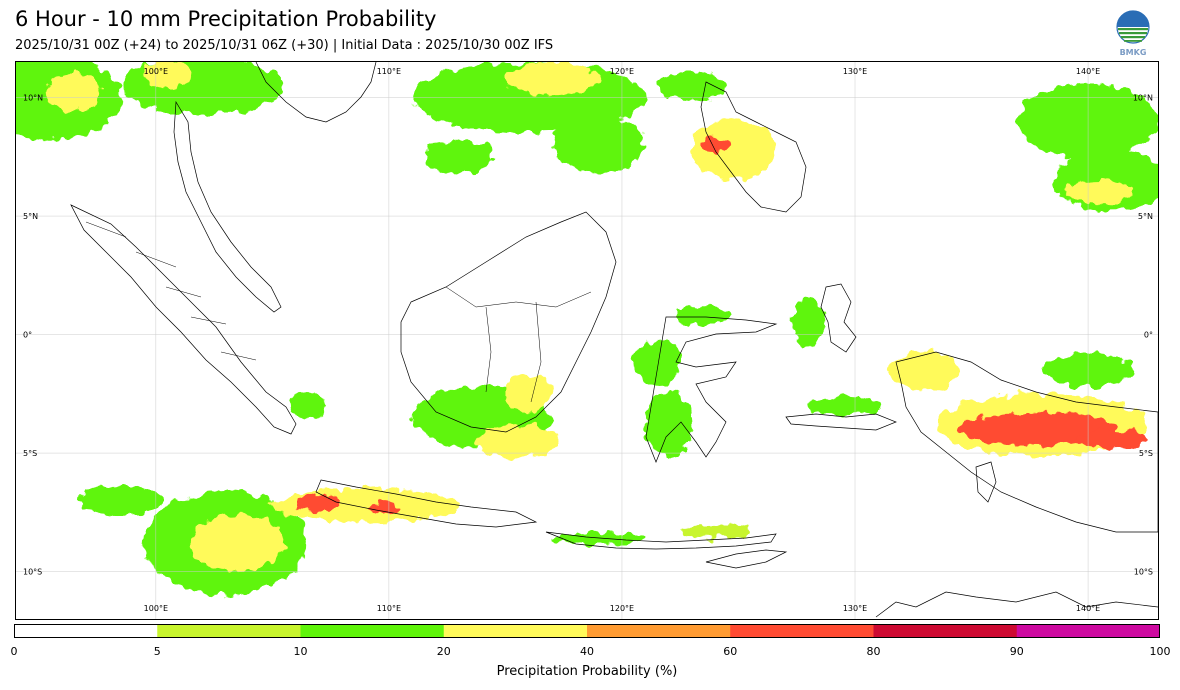 The height and width of the screenshot is (690, 1180). What do you see at coordinates (733, 149) in the screenshot?
I see `precip-region-mindanao` at bounding box center [733, 149].